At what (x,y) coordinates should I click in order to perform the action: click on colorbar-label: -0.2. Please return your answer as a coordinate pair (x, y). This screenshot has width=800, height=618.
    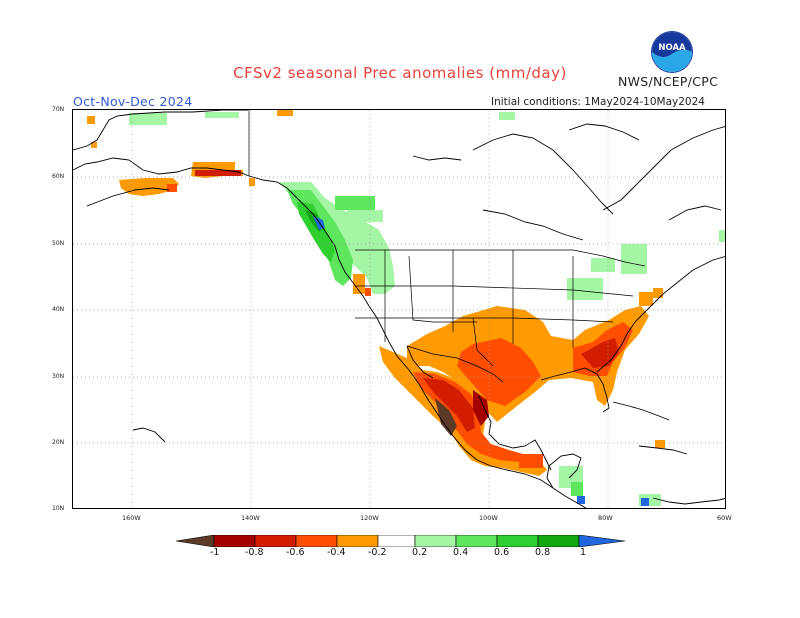
    Looking at the image, I should click on (377, 552).